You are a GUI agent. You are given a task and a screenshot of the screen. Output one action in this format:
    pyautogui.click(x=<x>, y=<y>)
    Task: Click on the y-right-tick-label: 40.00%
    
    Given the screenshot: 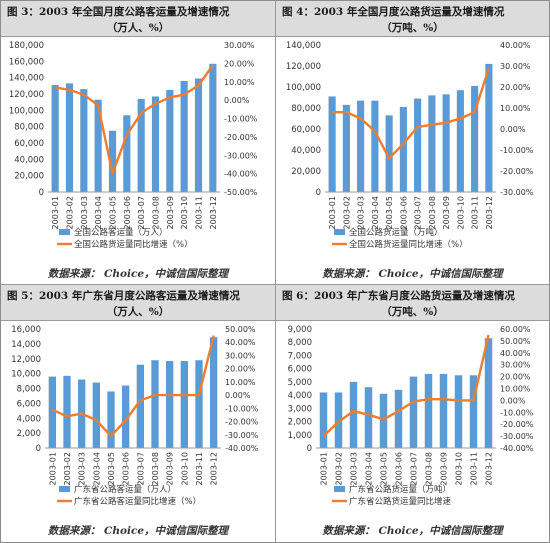 What is the action you would take?
    pyautogui.click(x=515, y=45)
    